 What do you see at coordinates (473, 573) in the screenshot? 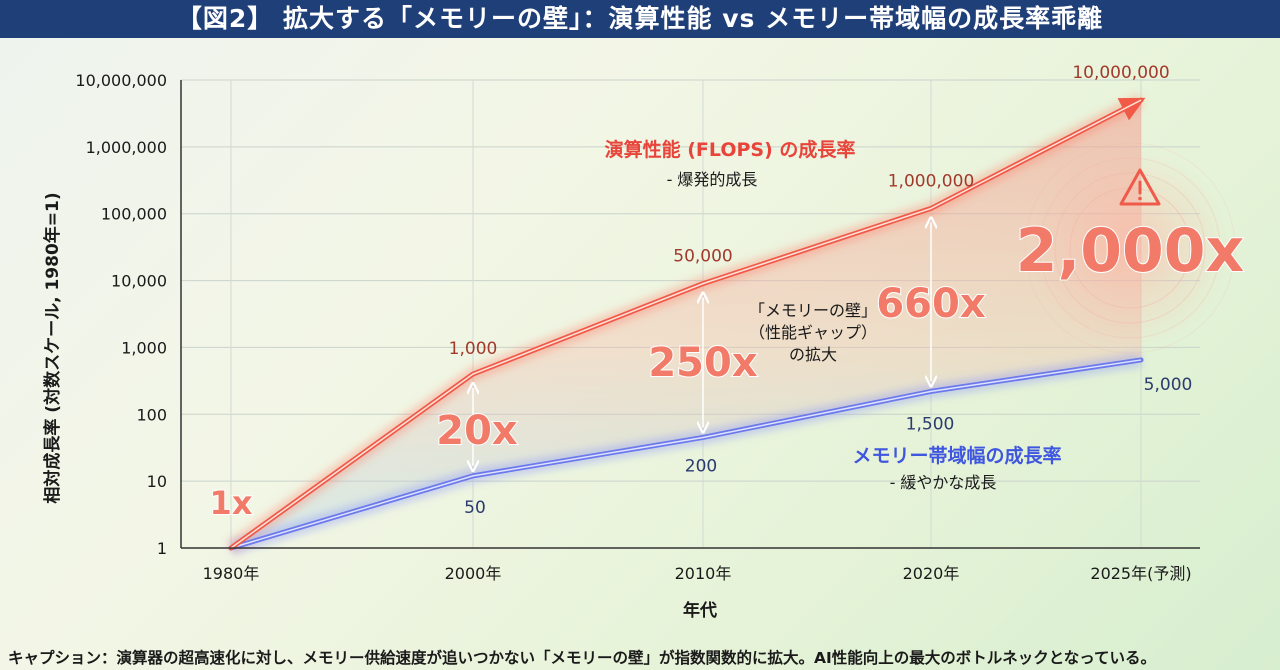
I see `x-tick-label: 2000年` at bounding box center [473, 573].